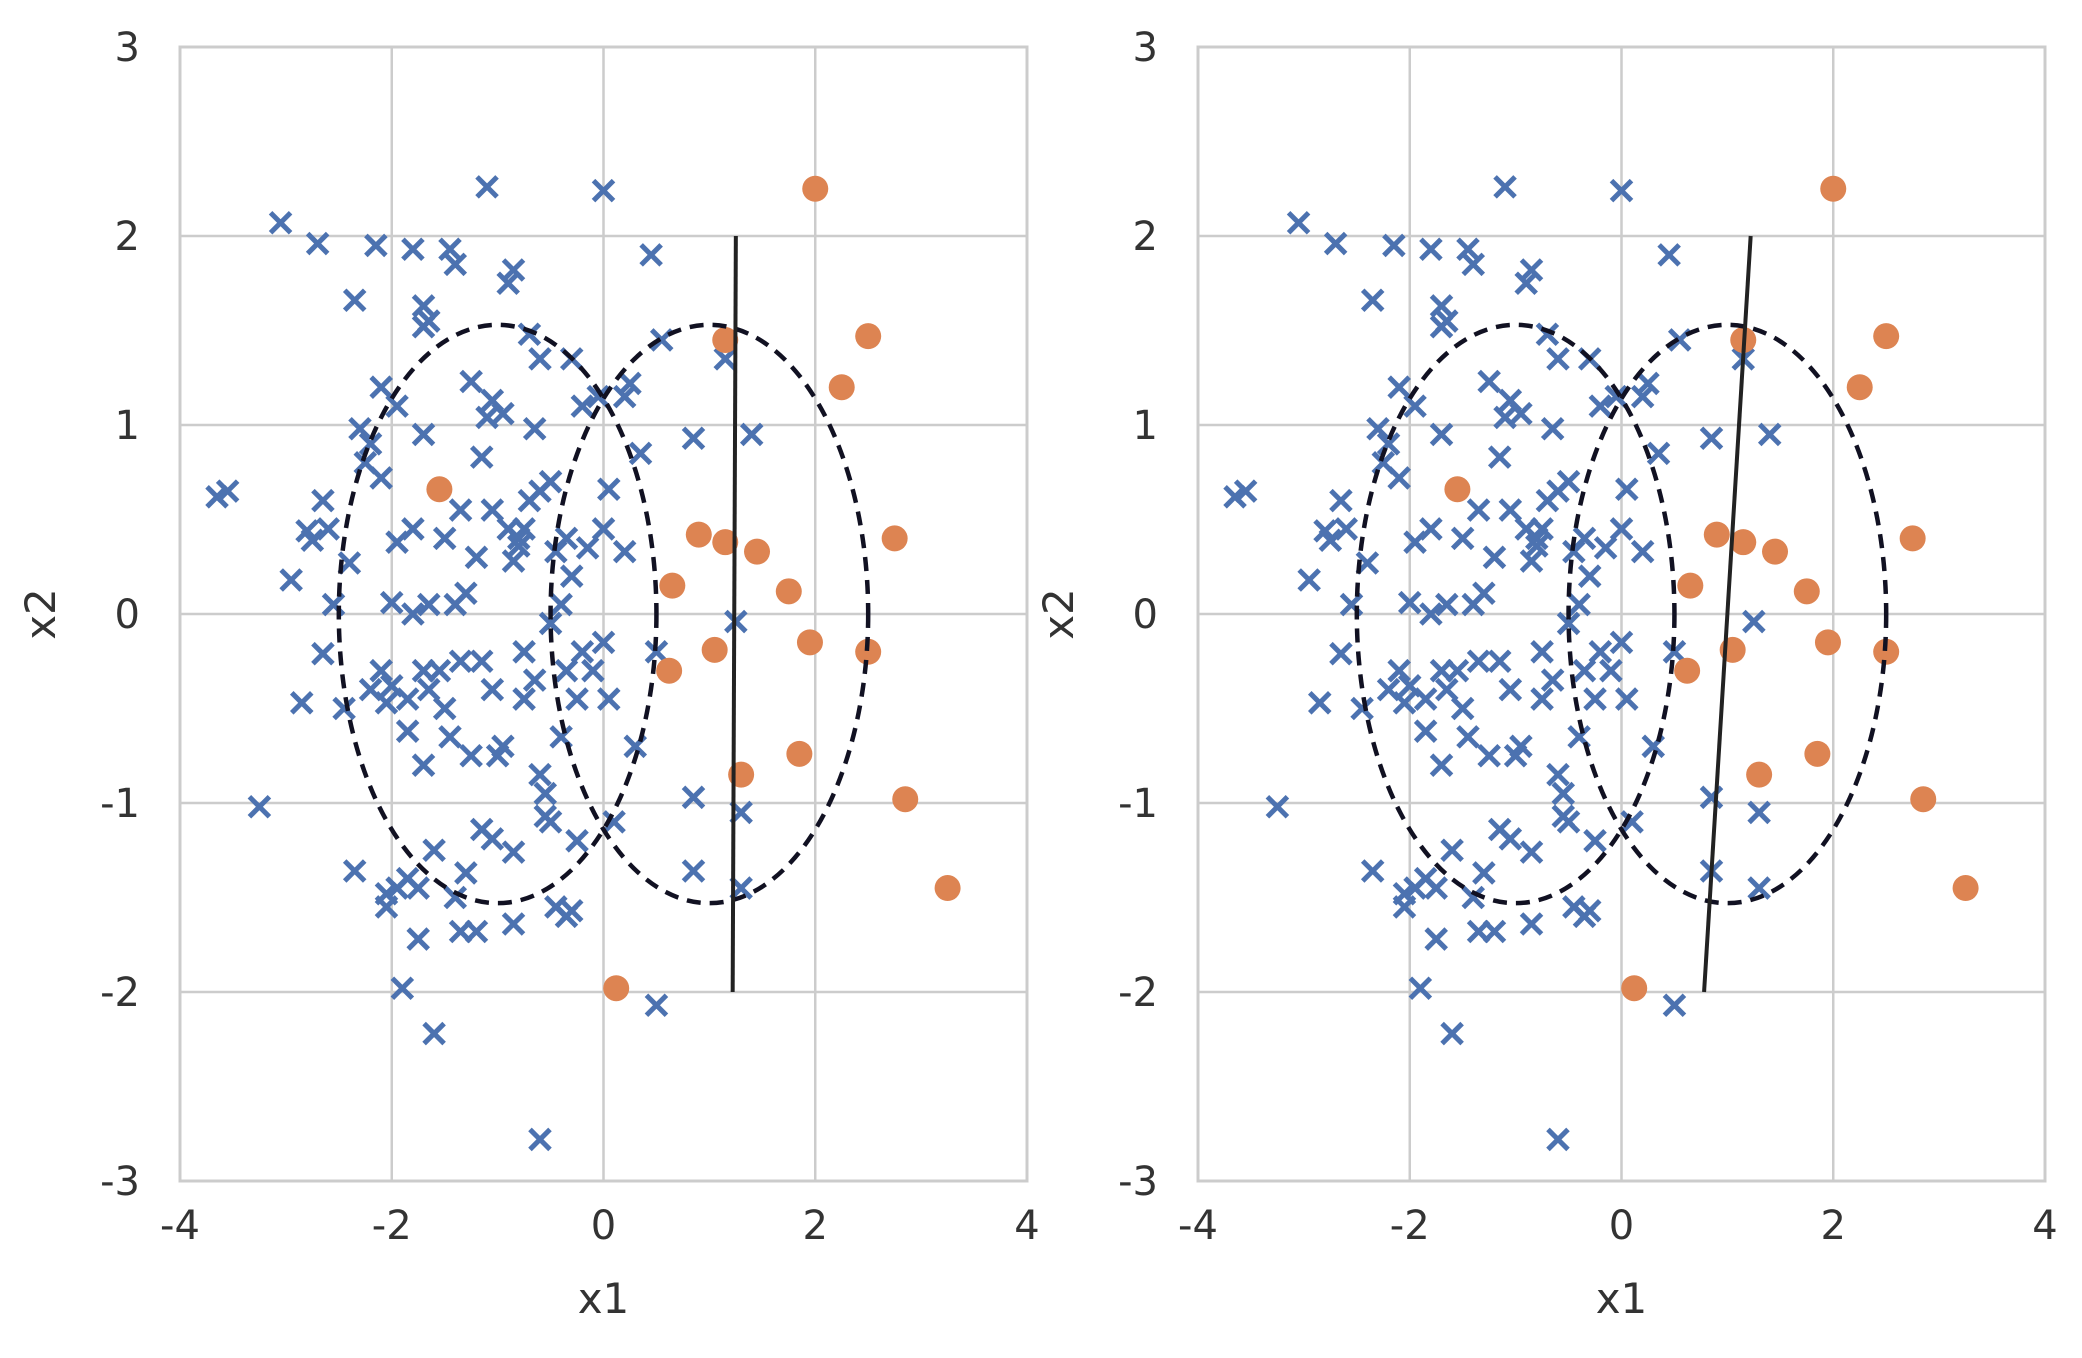  What do you see at coordinates (120, 993) in the screenshot?
I see `y-tick-label: -2` at bounding box center [120, 993].